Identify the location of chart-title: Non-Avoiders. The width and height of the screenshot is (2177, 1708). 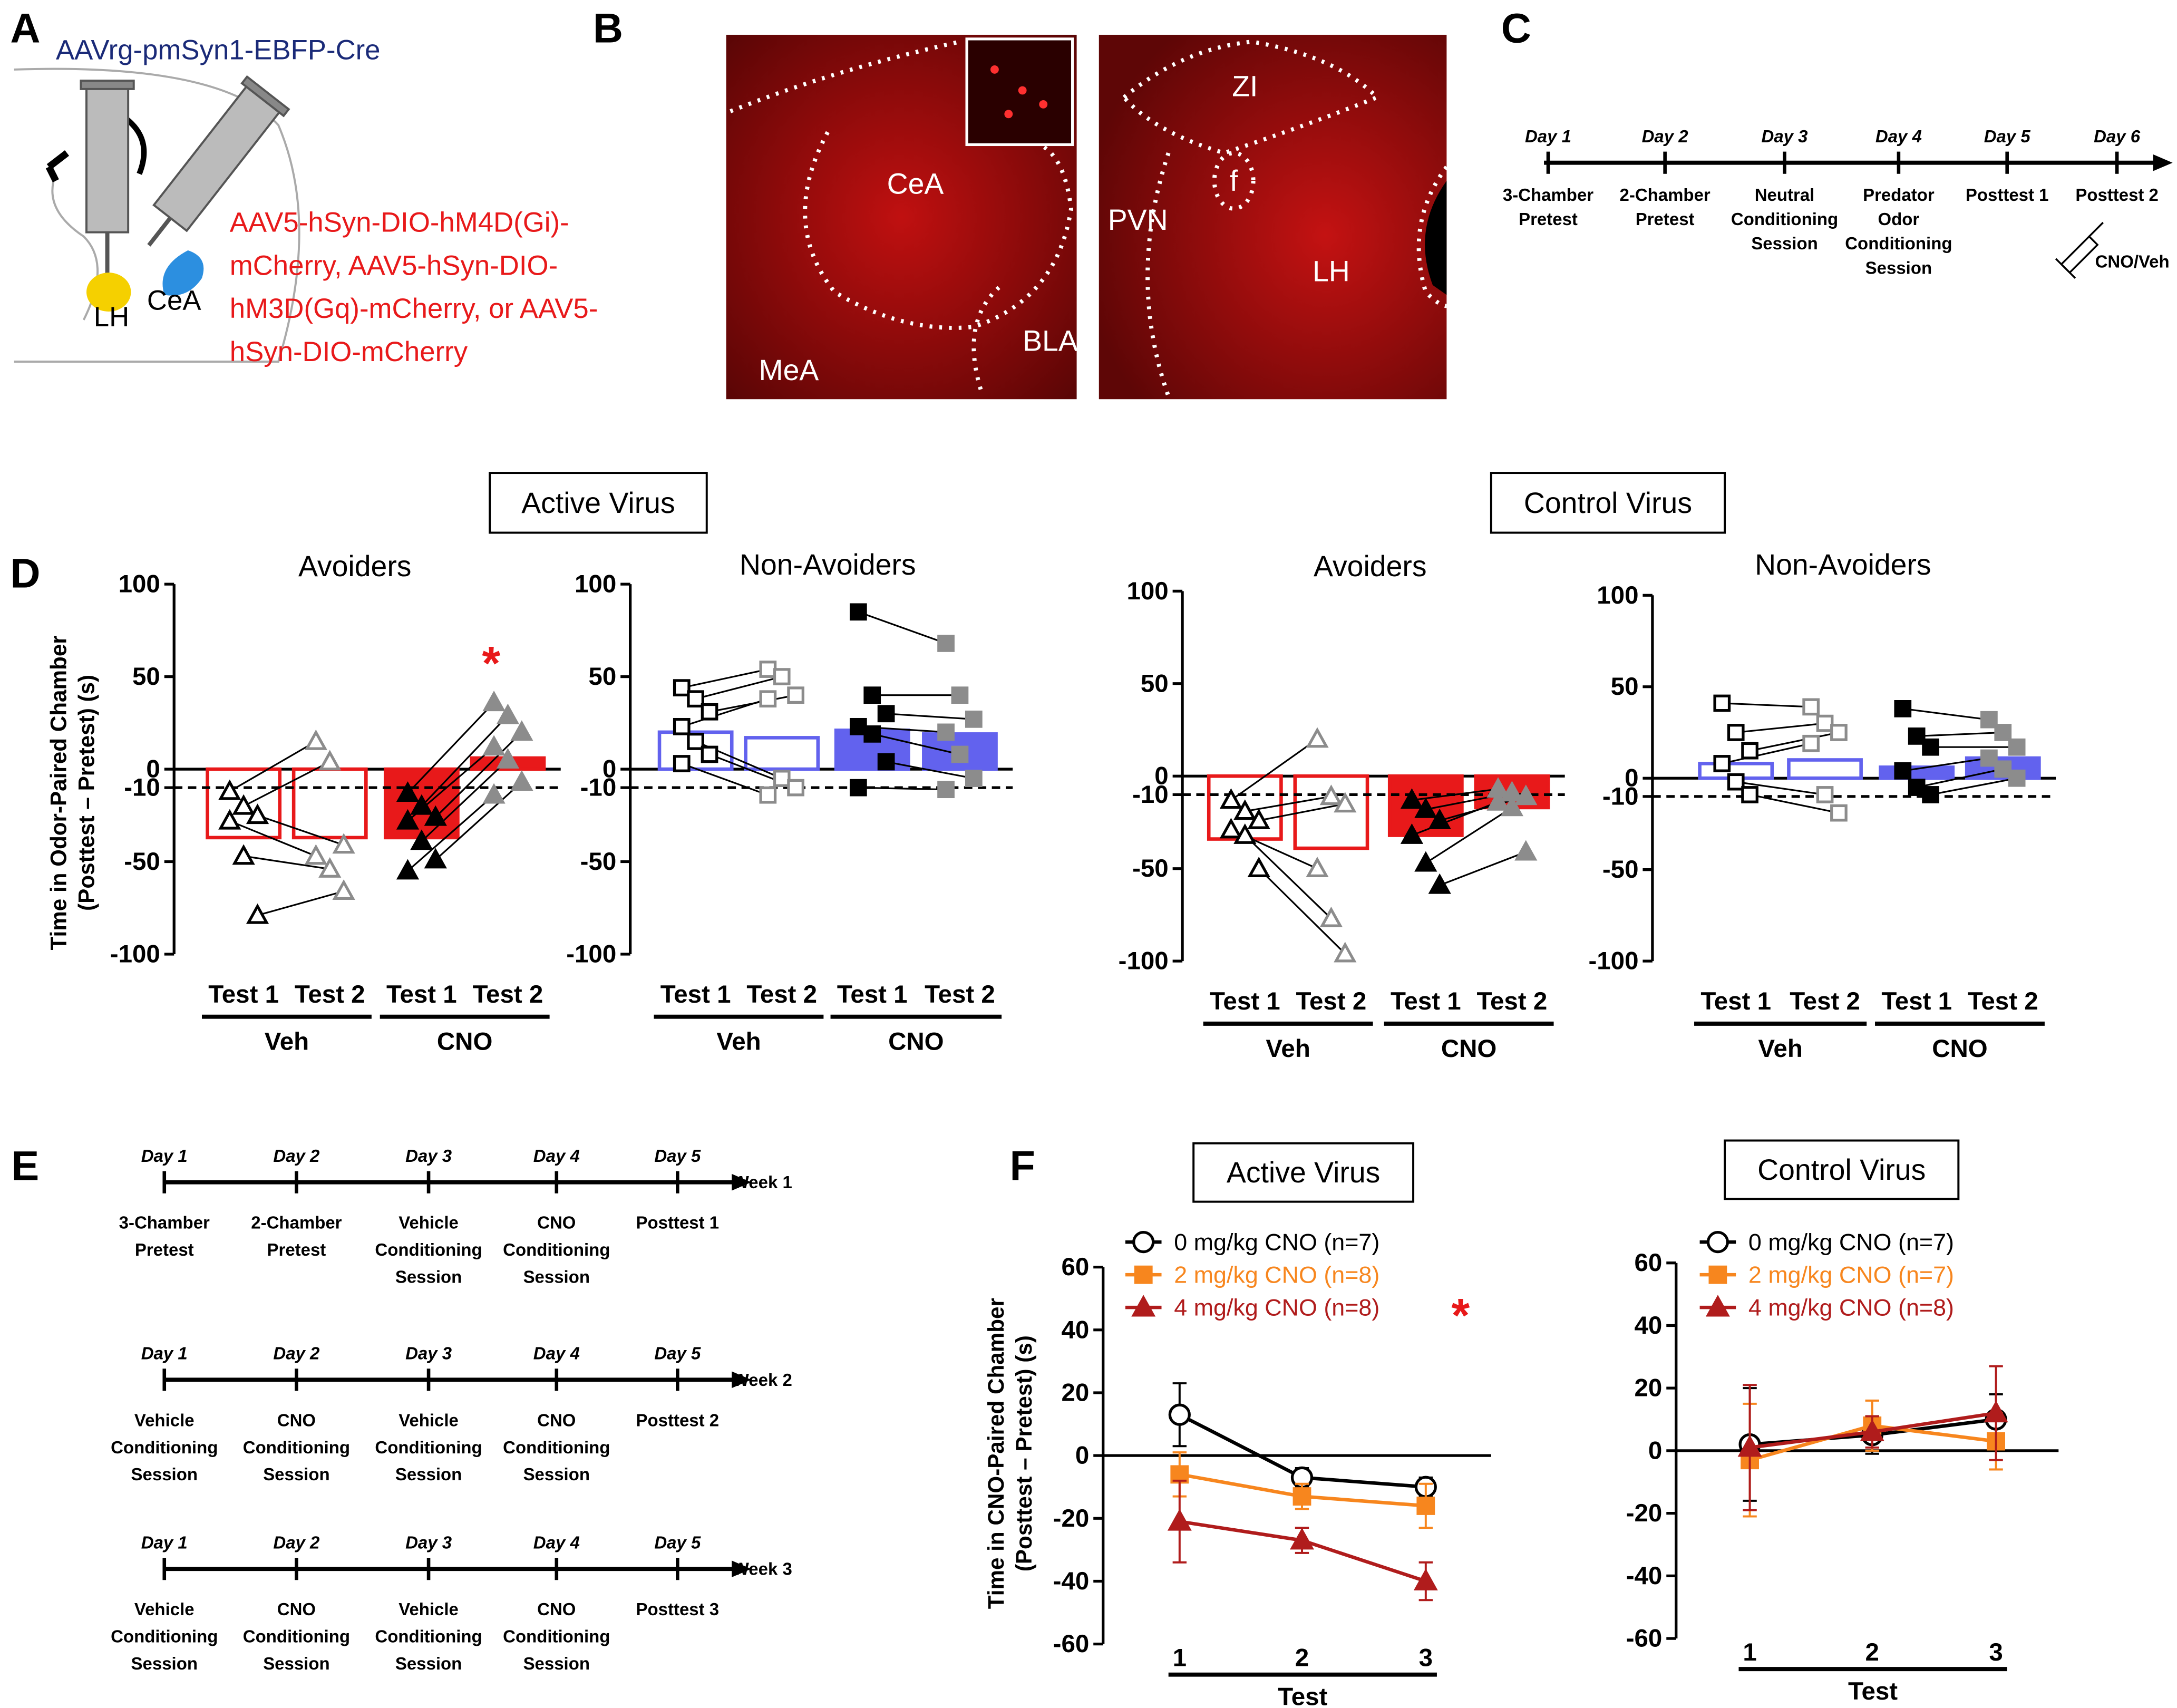
(1843, 564).